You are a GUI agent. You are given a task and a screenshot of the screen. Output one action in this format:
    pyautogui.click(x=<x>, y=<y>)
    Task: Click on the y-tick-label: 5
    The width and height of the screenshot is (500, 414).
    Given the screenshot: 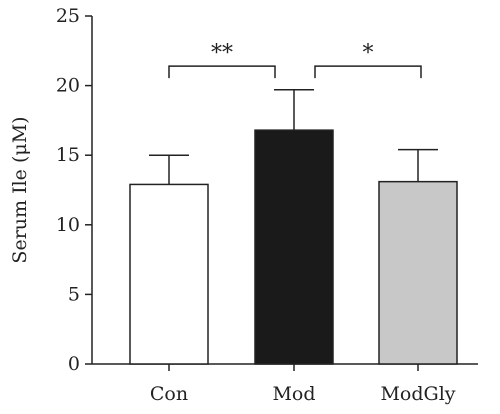 What is the action you would take?
    pyautogui.click(x=74, y=294)
    